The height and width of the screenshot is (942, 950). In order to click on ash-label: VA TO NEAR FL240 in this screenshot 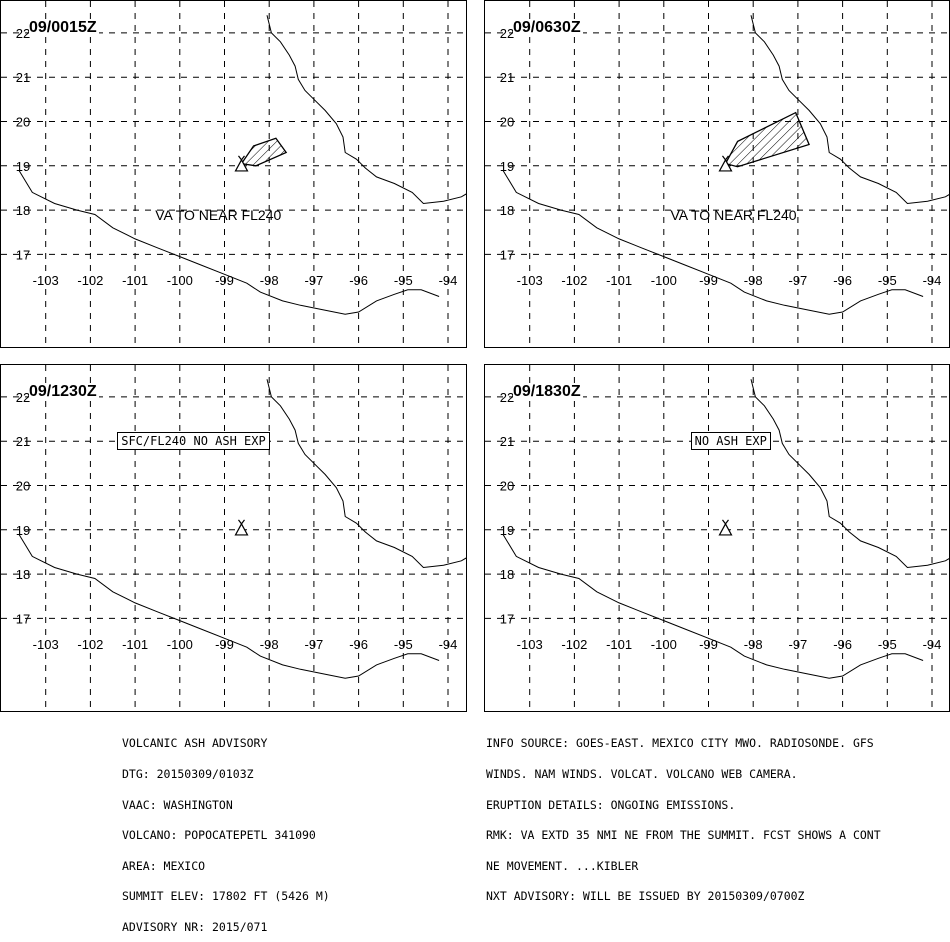, I will do `click(733, 214)`.